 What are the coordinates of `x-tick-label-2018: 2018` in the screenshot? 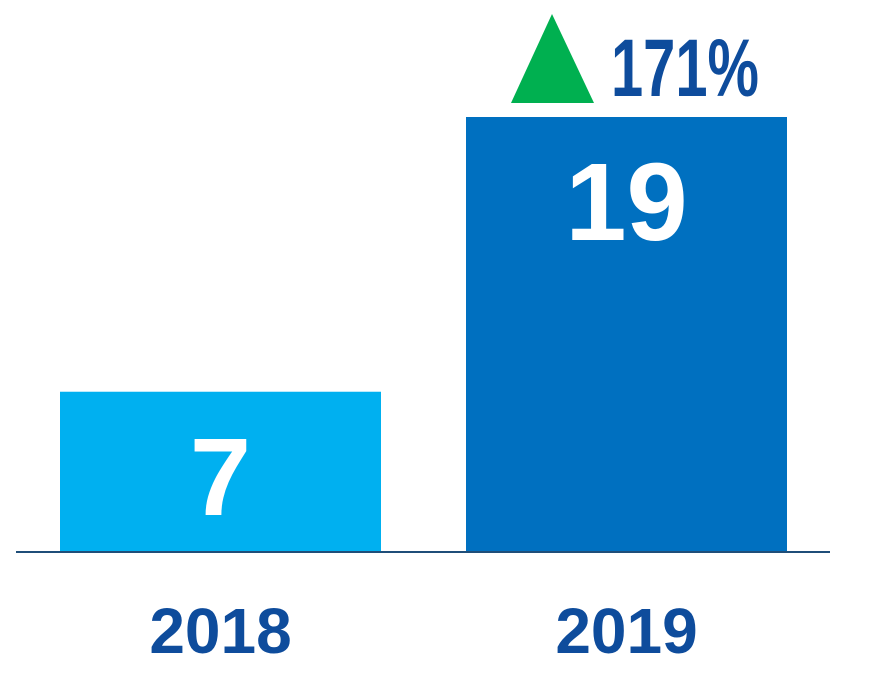 It's located at (220, 631).